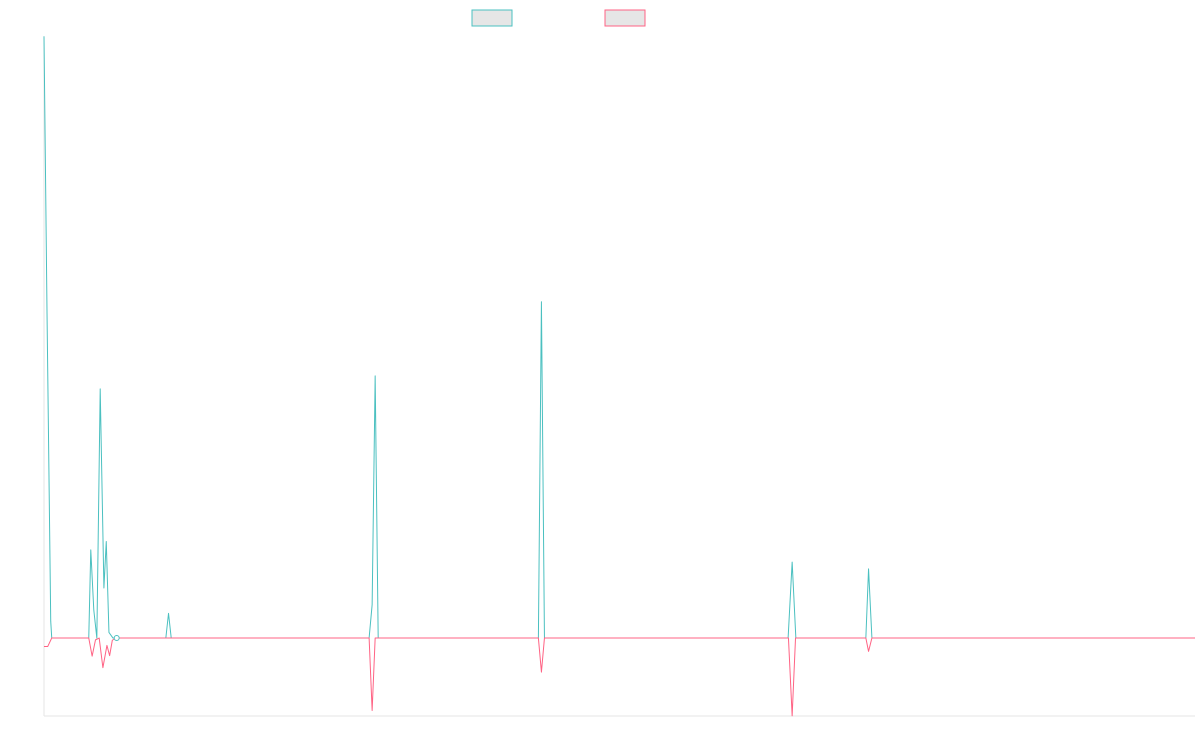 The width and height of the screenshot is (1200, 750). Describe the element at coordinates (558, 18) in the screenshot. I see `legend` at that location.